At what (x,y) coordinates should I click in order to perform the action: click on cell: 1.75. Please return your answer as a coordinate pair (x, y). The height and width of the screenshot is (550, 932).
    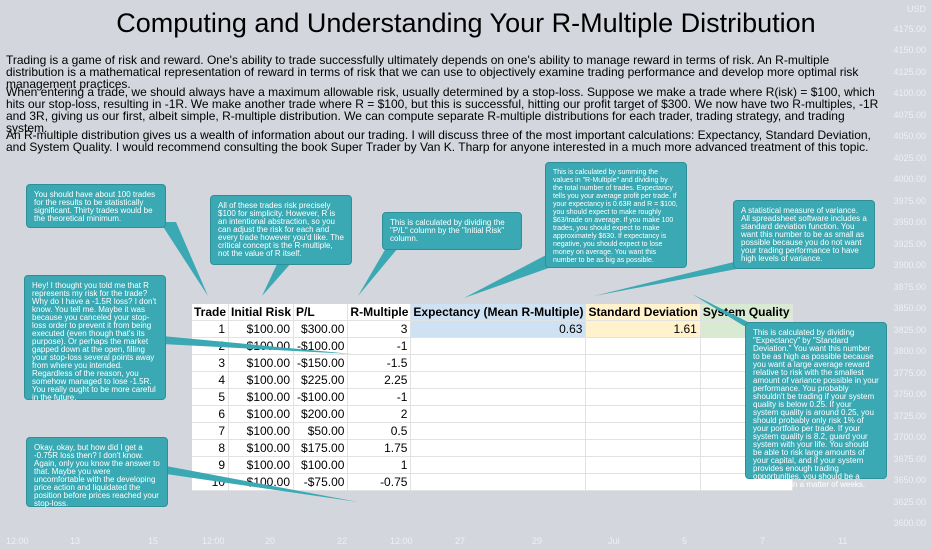
    Looking at the image, I should click on (379, 448).